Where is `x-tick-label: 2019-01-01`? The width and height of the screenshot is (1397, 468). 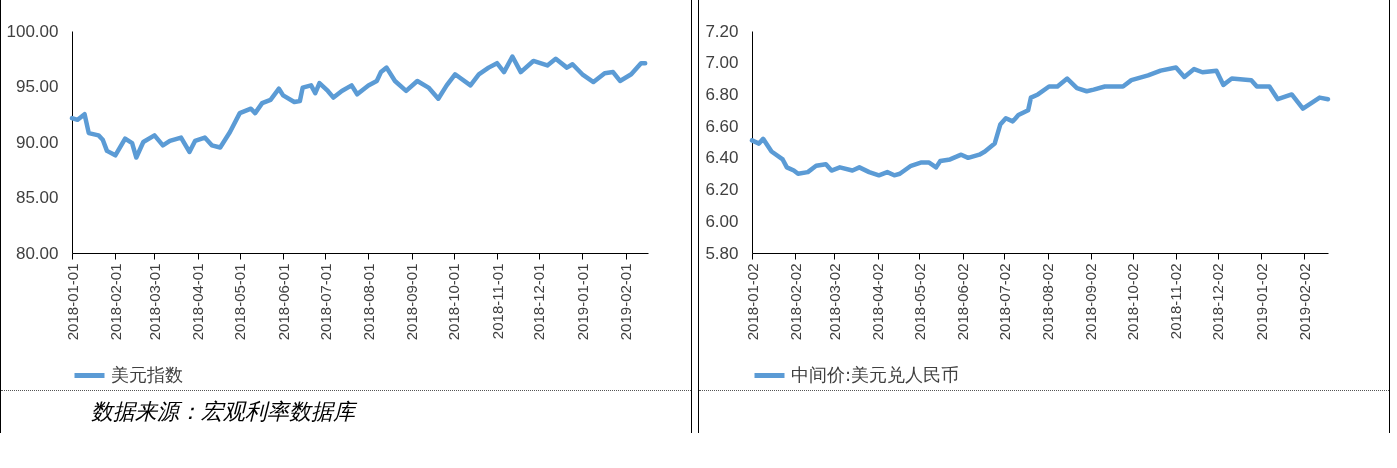 x-tick-label: 2019-01-01 is located at coordinates (582, 302).